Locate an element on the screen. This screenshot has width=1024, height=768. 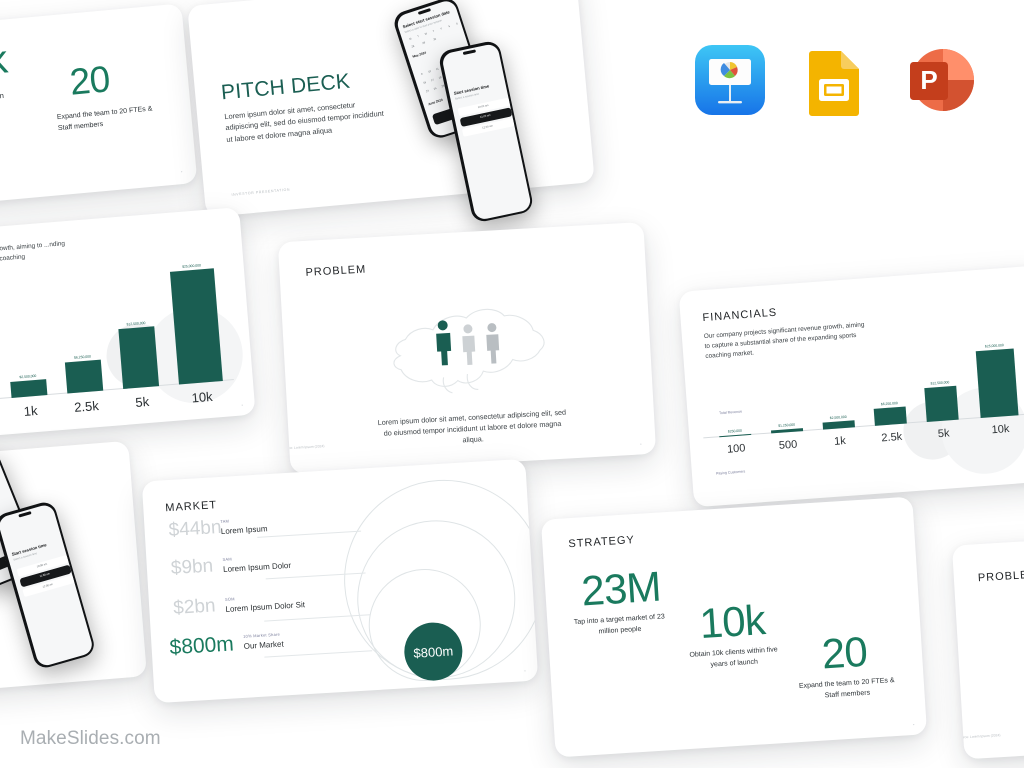
market-bubble-label: $800m is located at coordinates (433, 651).